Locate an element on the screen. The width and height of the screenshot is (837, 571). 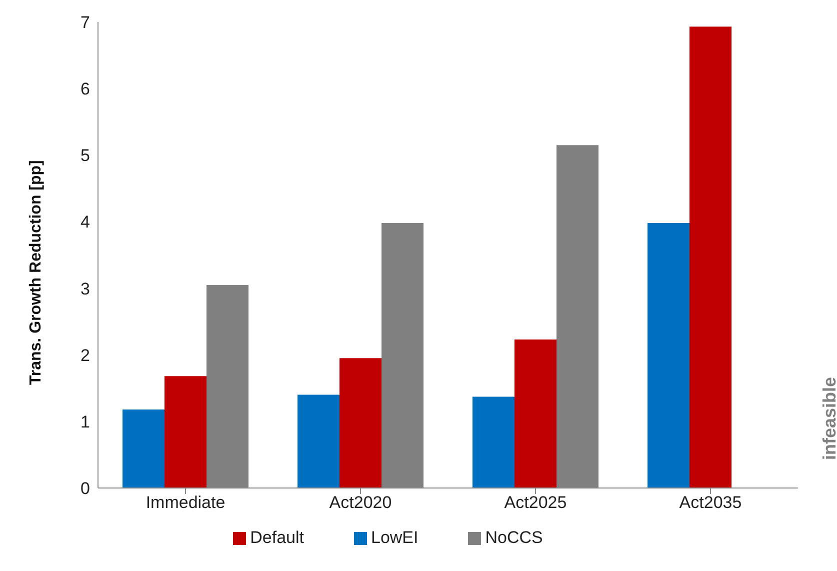
y-tick-label: 5 is located at coordinates (85, 156).